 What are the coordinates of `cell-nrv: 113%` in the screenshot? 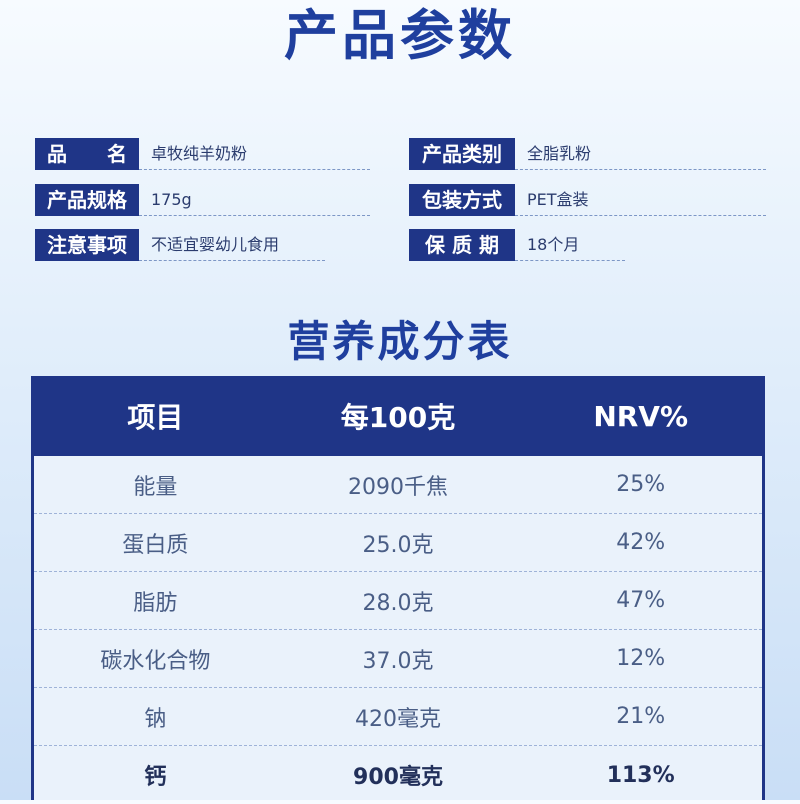 It's located at (640, 775).